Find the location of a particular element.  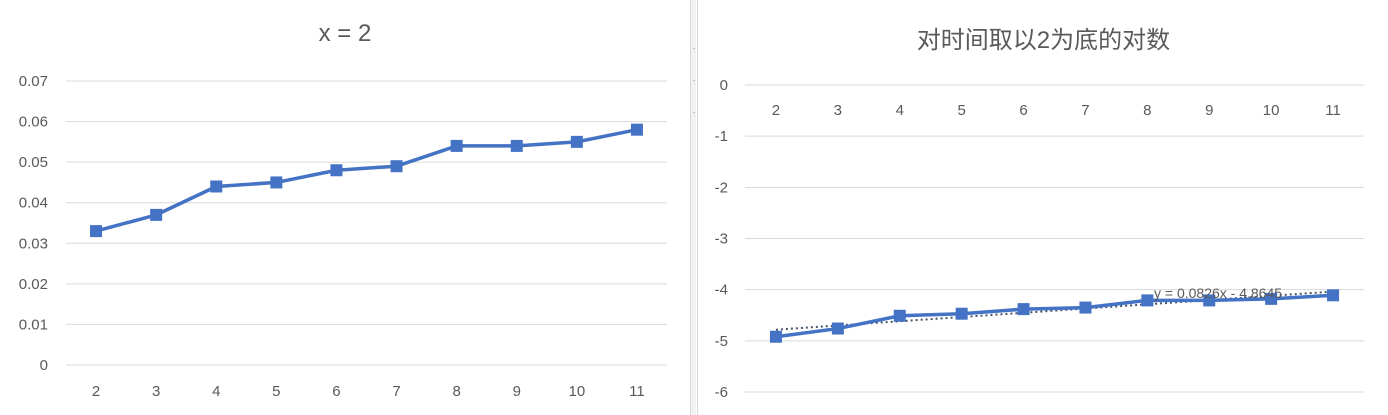

chart-separator is located at coordinates (693, 207).